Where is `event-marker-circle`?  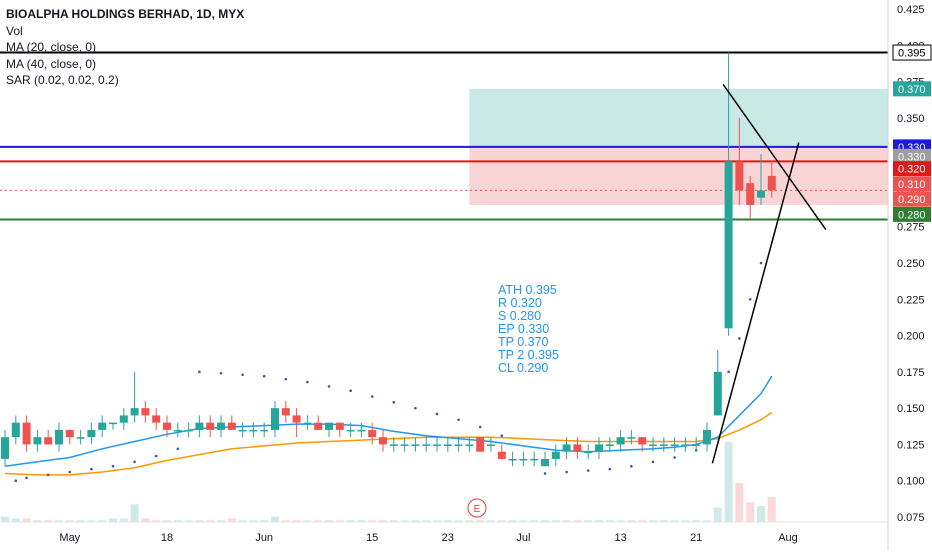
event-marker-circle is located at coordinates (477, 508).